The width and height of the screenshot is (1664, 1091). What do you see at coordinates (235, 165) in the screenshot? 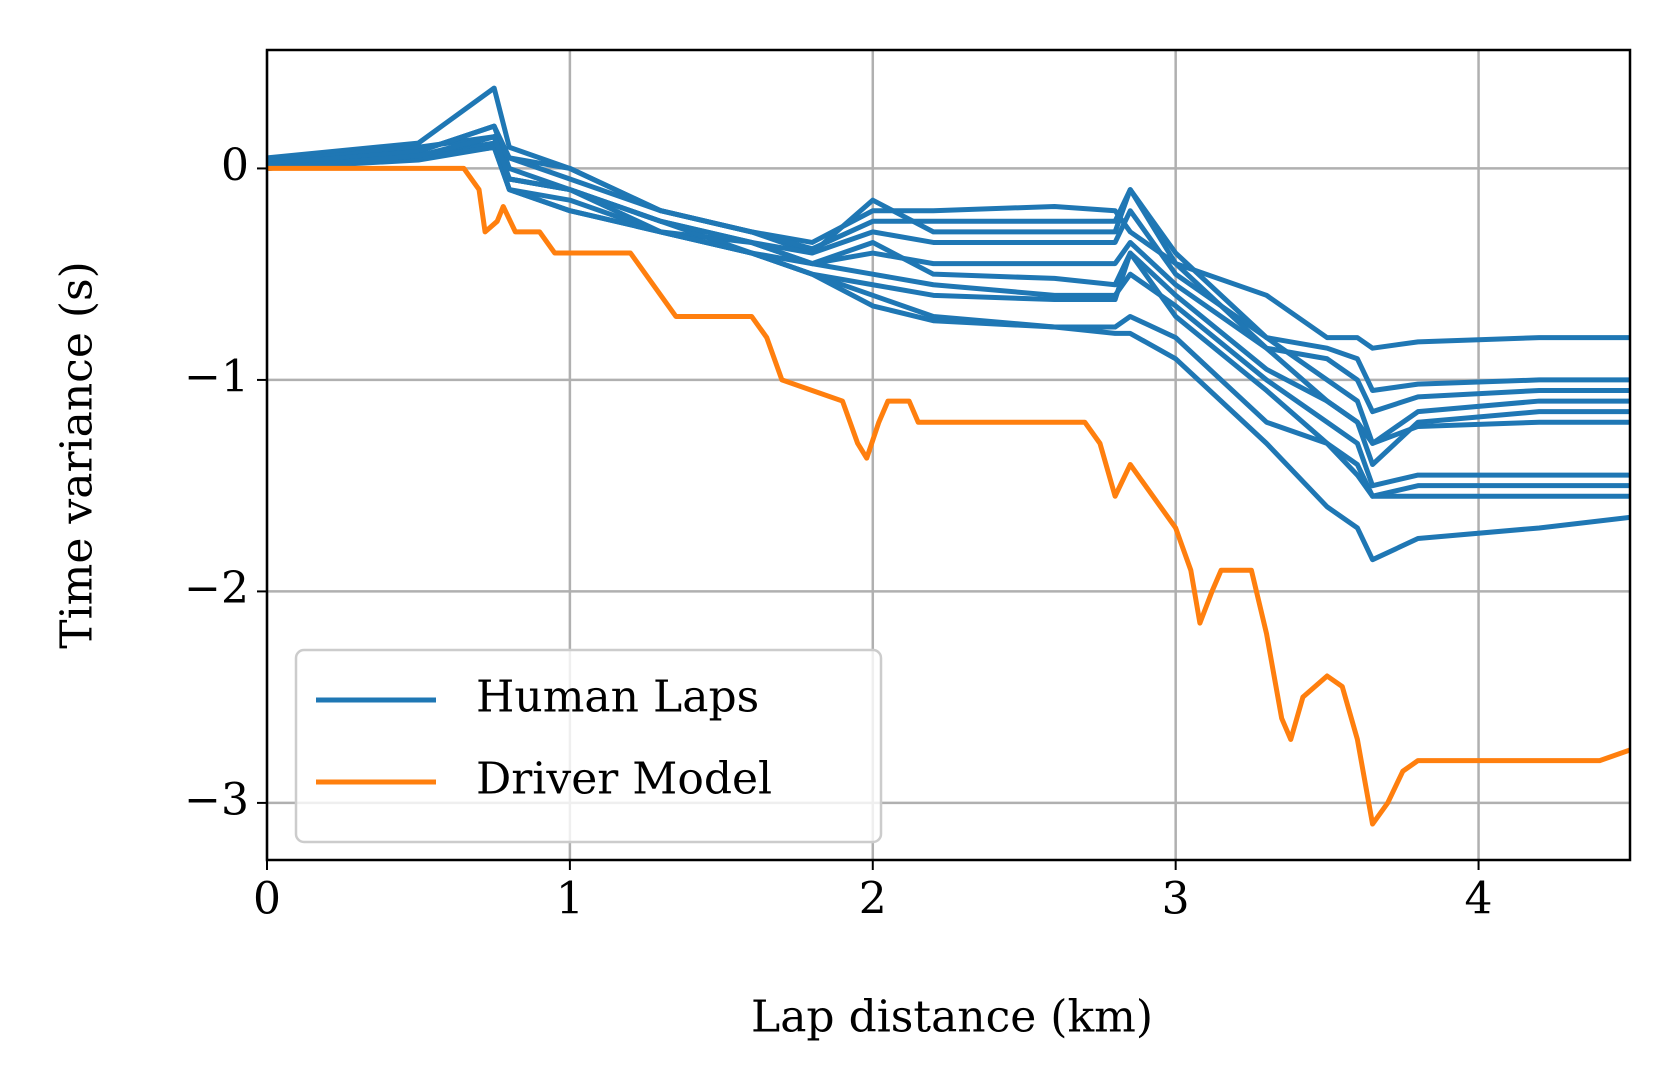
I see `y-tick-label: 0` at bounding box center [235, 165].